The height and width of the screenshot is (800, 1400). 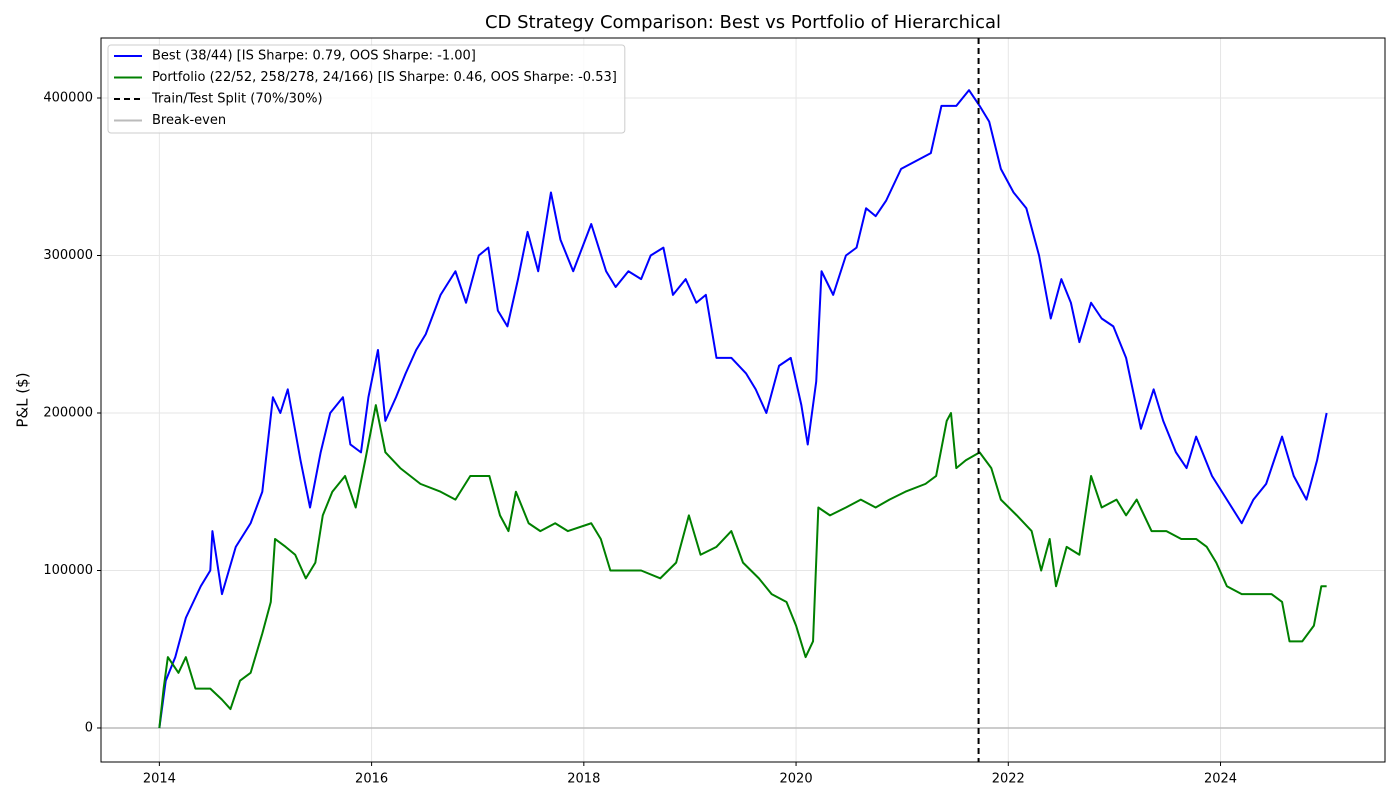 What do you see at coordinates (68, 570) in the screenshot?
I see `y-tick-label: 100000` at bounding box center [68, 570].